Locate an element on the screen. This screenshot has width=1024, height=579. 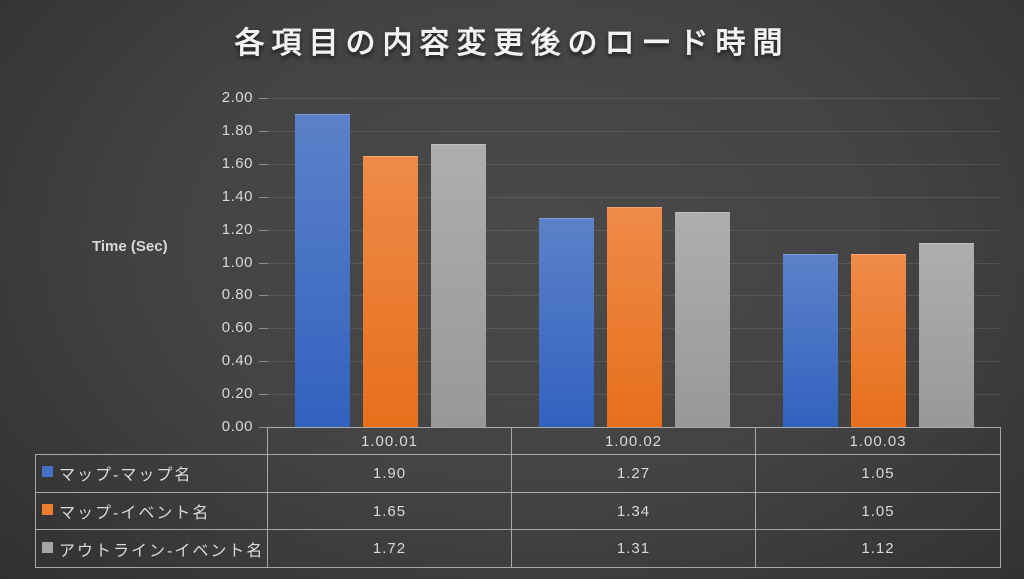
y-tick-label: 0.20 is located at coordinates (237, 394).